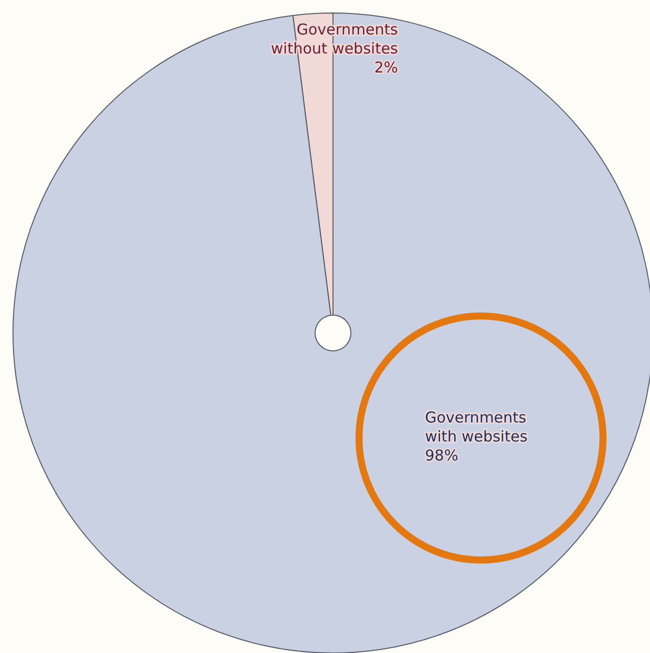 This screenshot has width=650, height=653. What do you see at coordinates (441, 455) in the screenshot?
I see `data-label: 98%` at bounding box center [441, 455].